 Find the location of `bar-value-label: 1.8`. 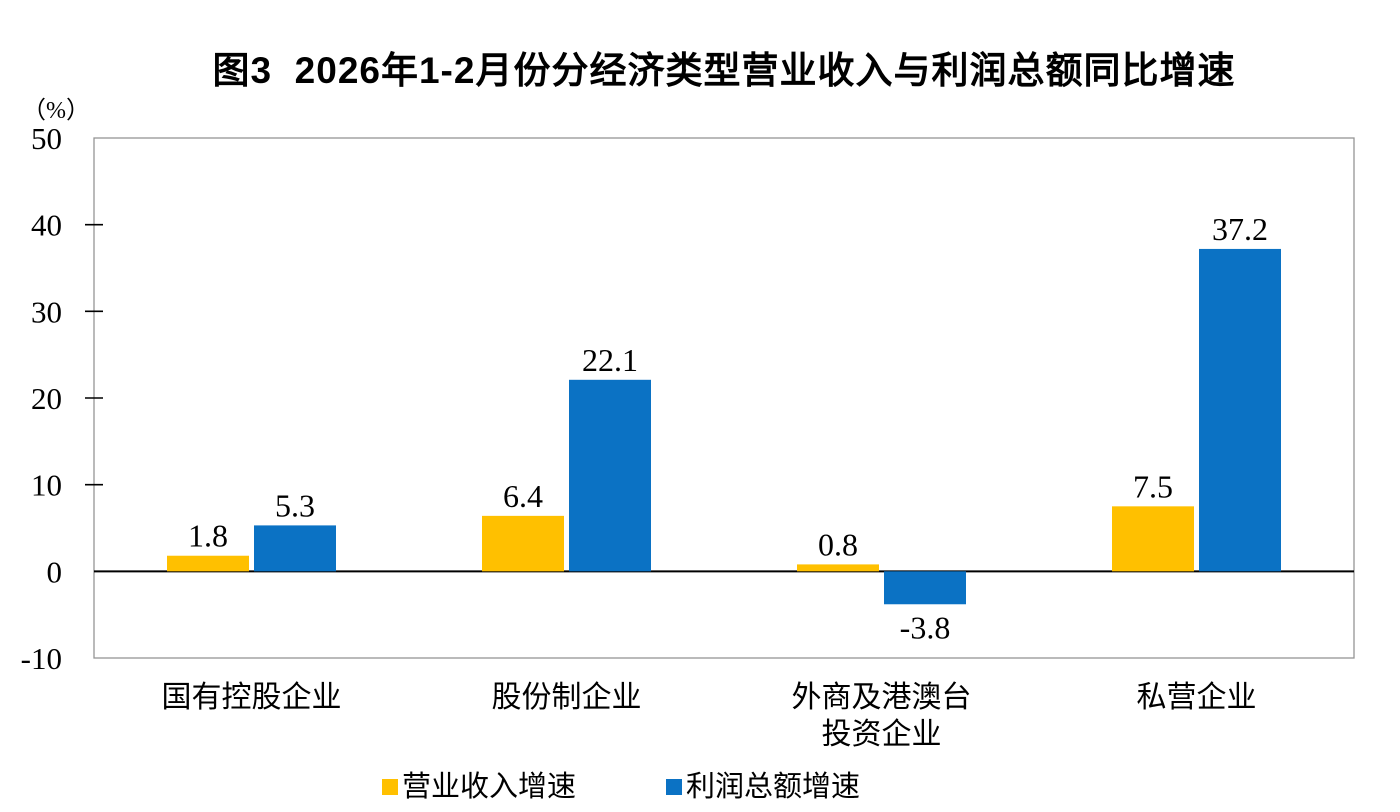

bar-value-label: 1.8 is located at coordinates (208, 536).